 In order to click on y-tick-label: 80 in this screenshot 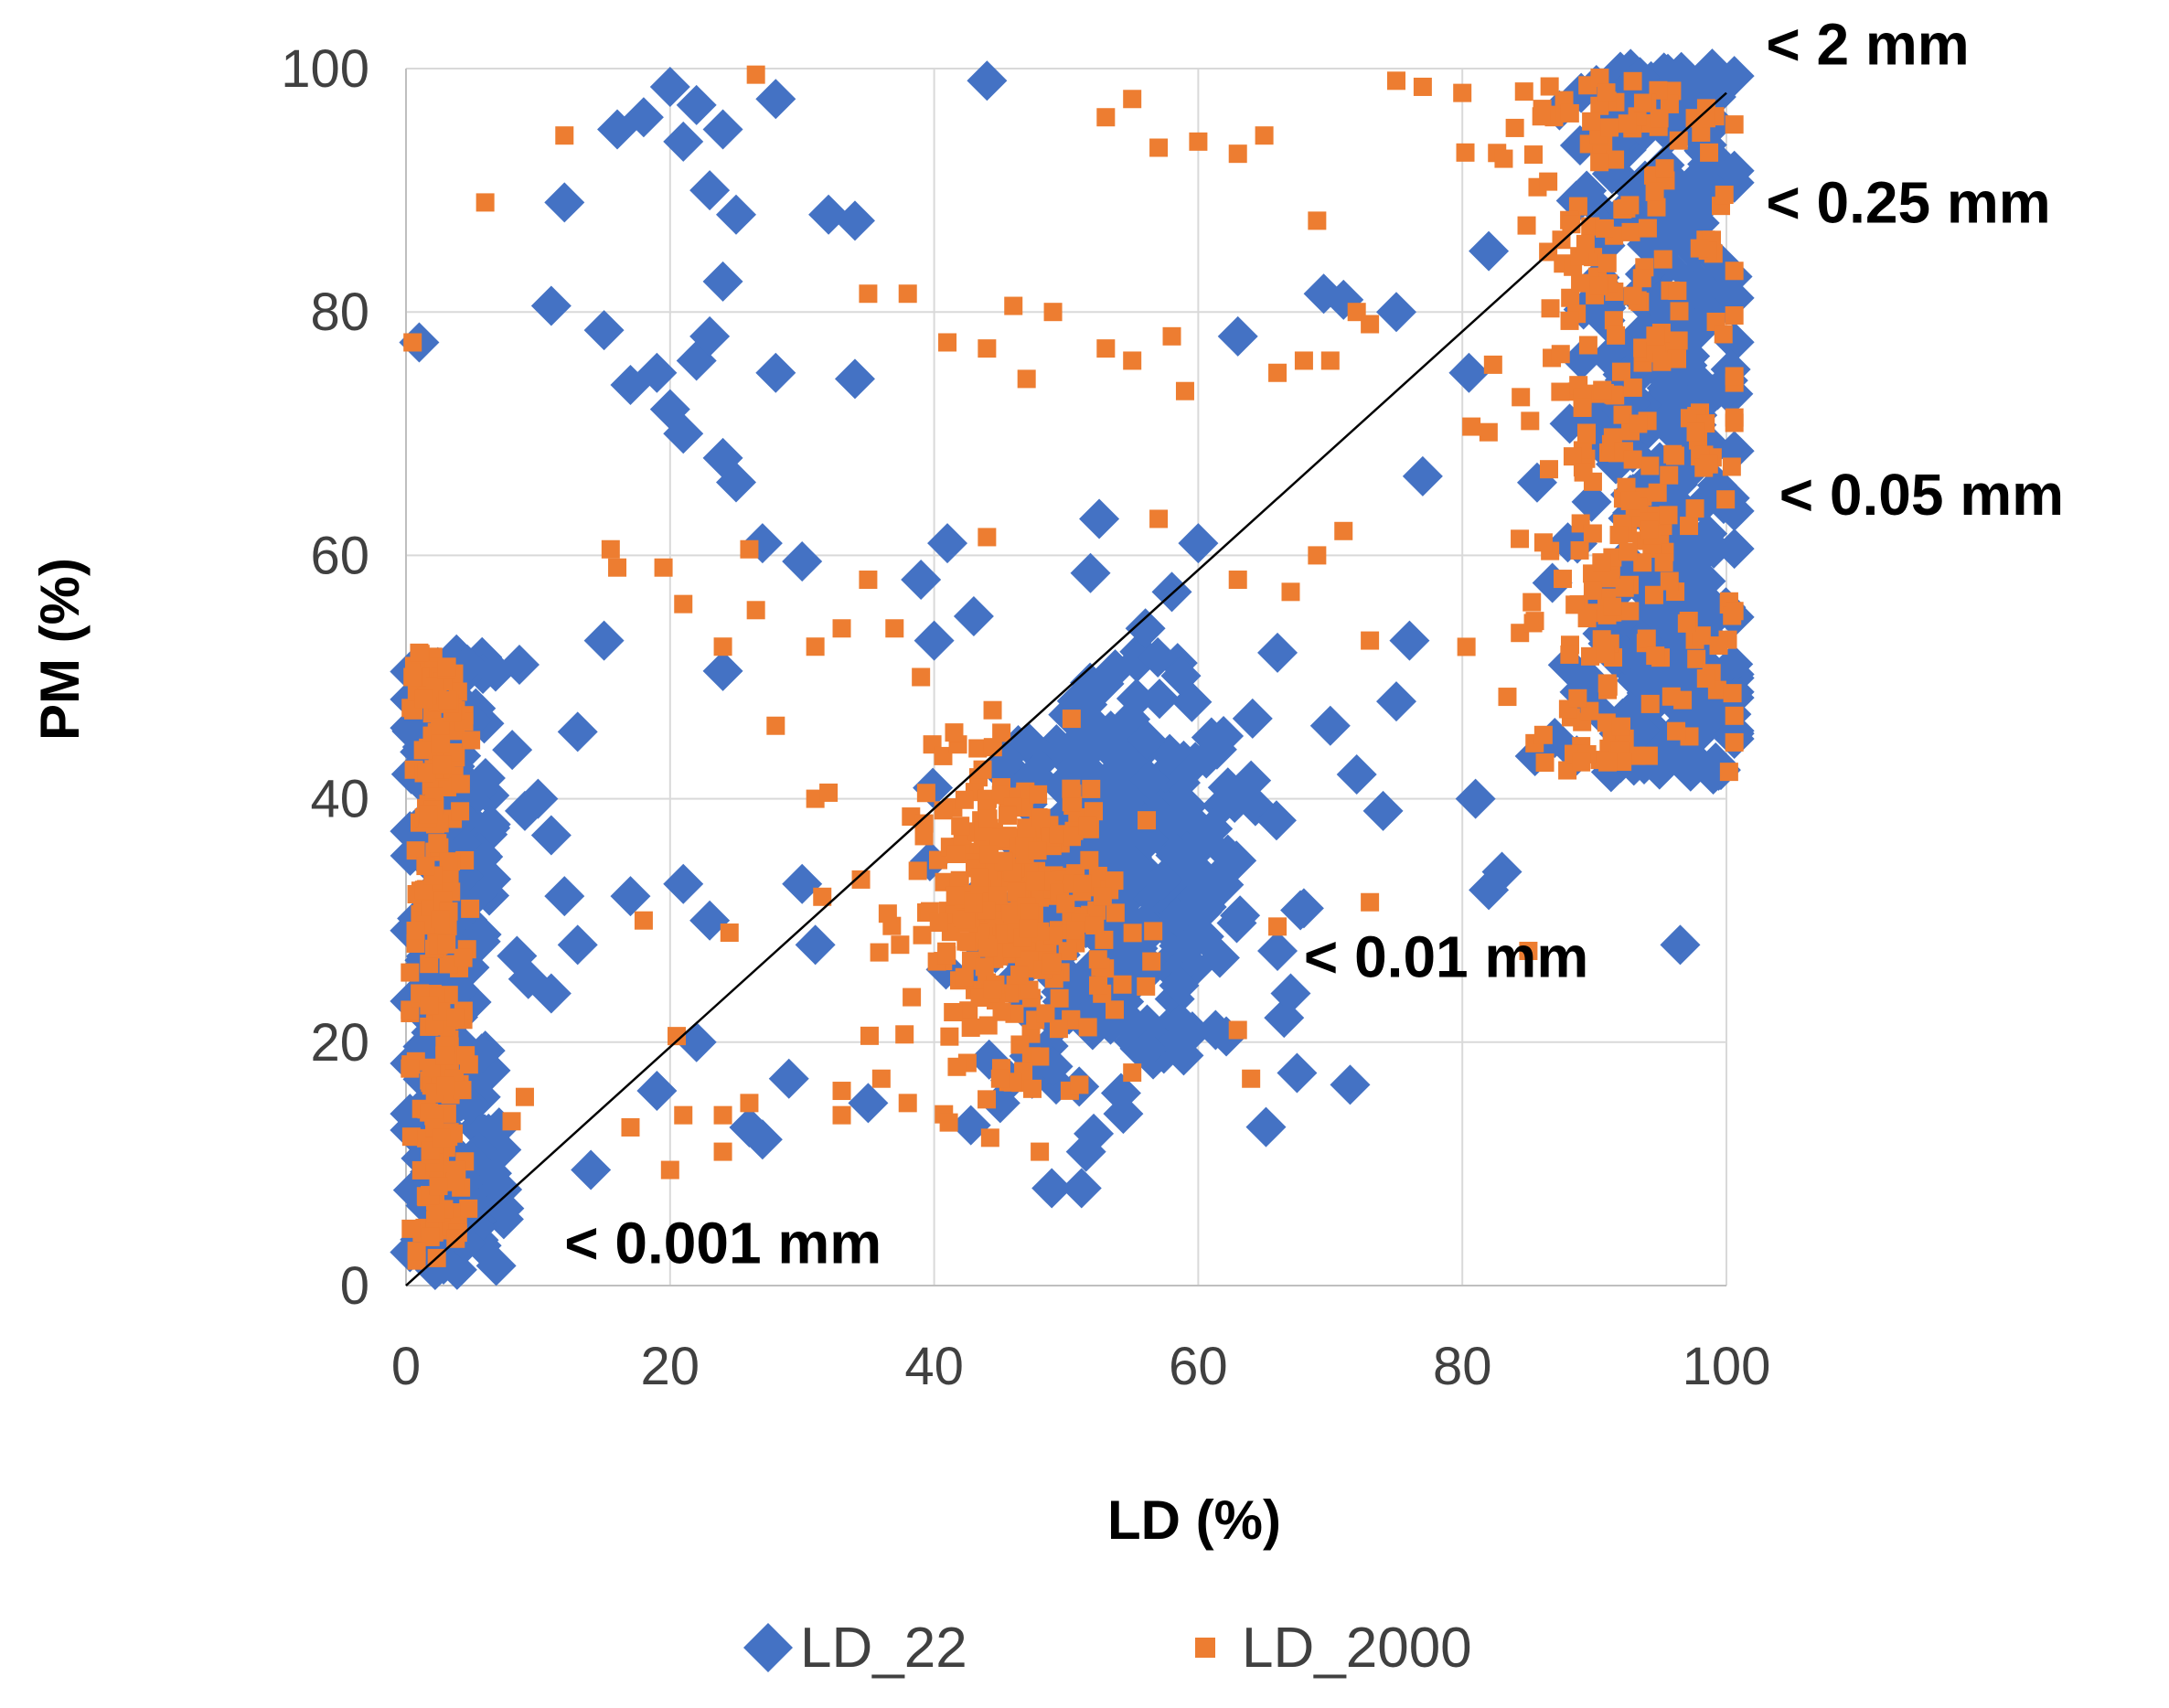, I will do `click(339, 312)`.